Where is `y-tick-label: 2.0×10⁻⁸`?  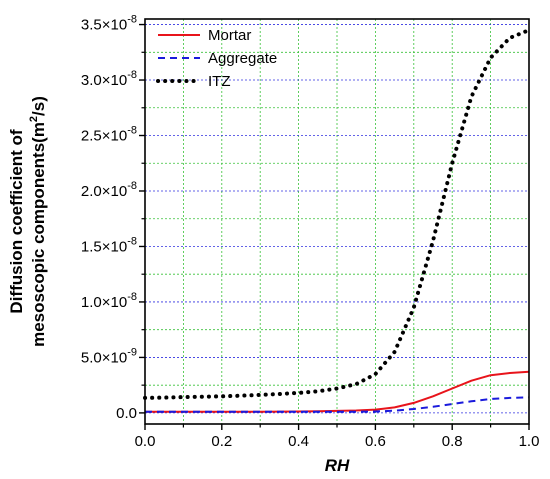 y-tick-label: 2.0×10⁻⁸ is located at coordinates (109, 190).